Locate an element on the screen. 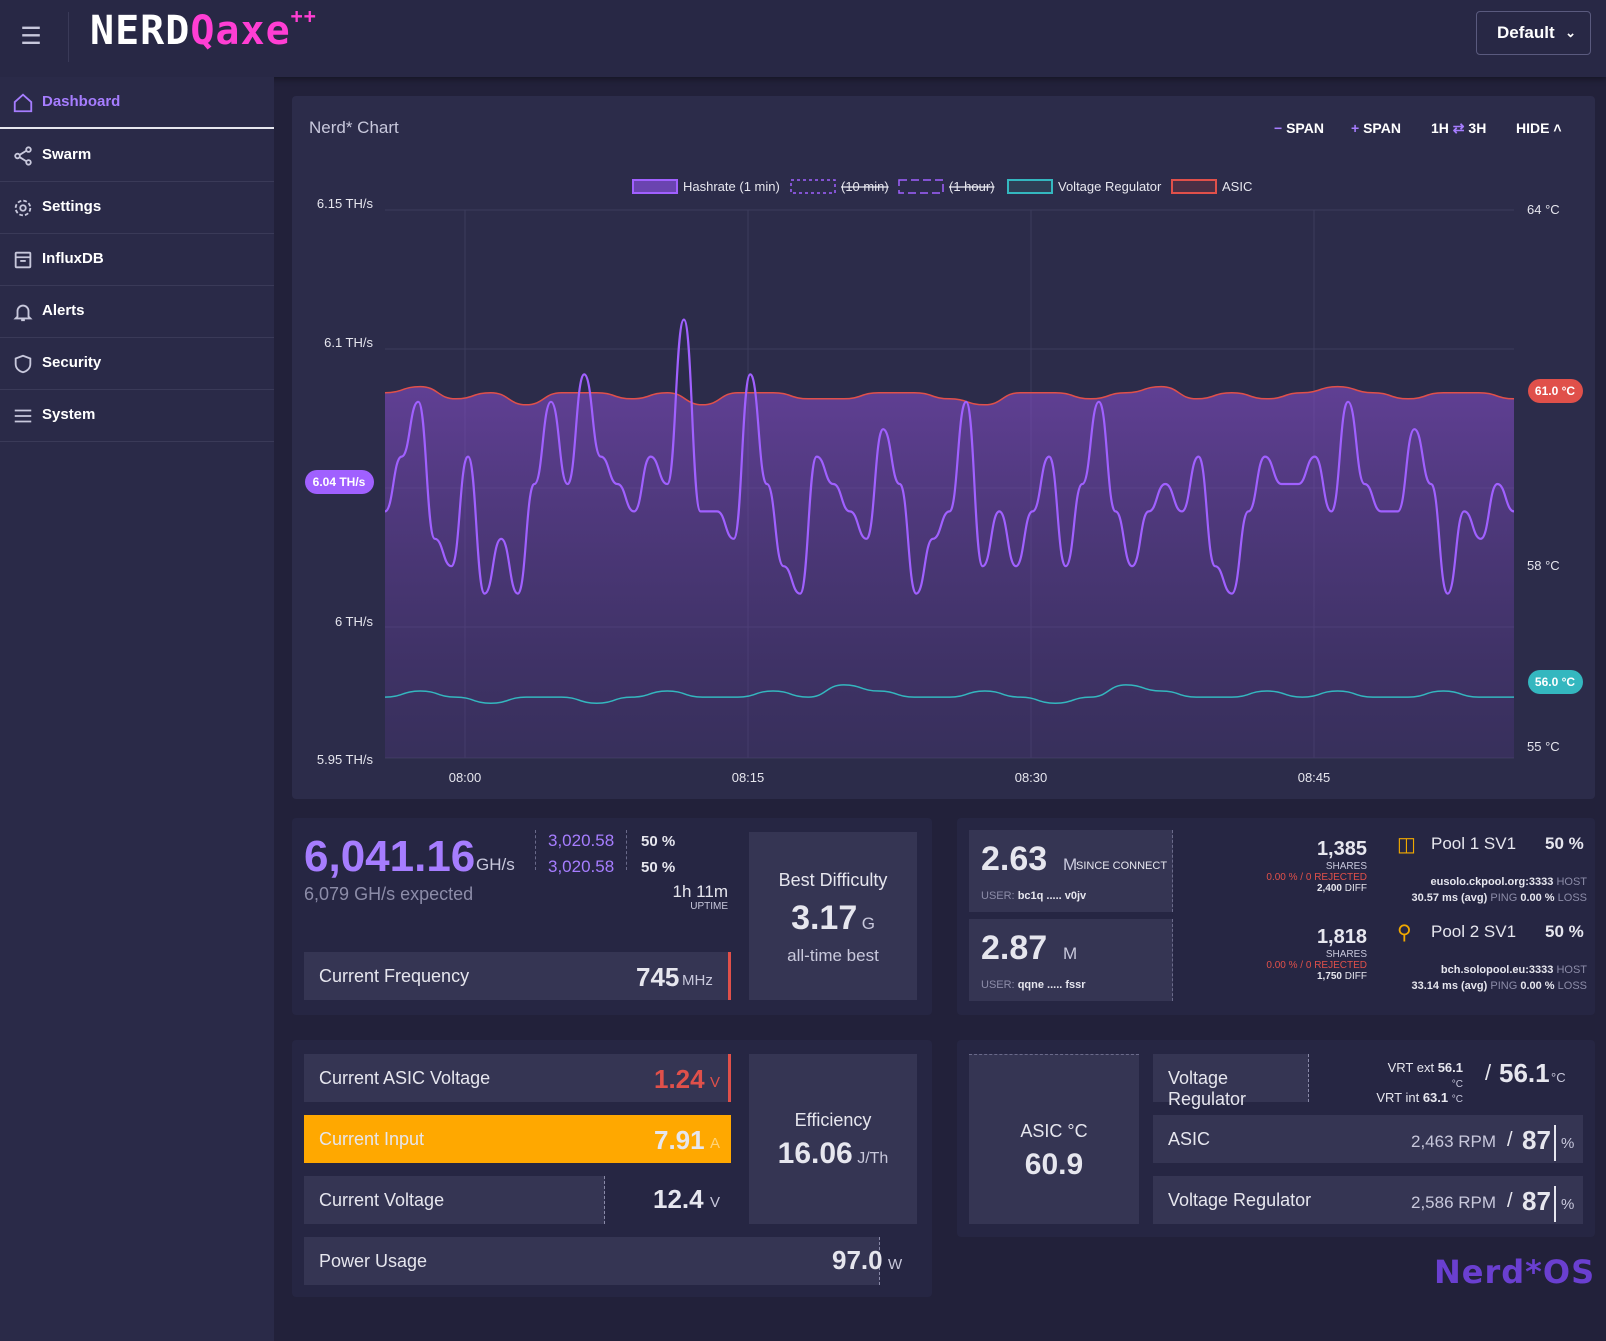  efficiency-value: 16.06 is located at coordinates (815, 1153).